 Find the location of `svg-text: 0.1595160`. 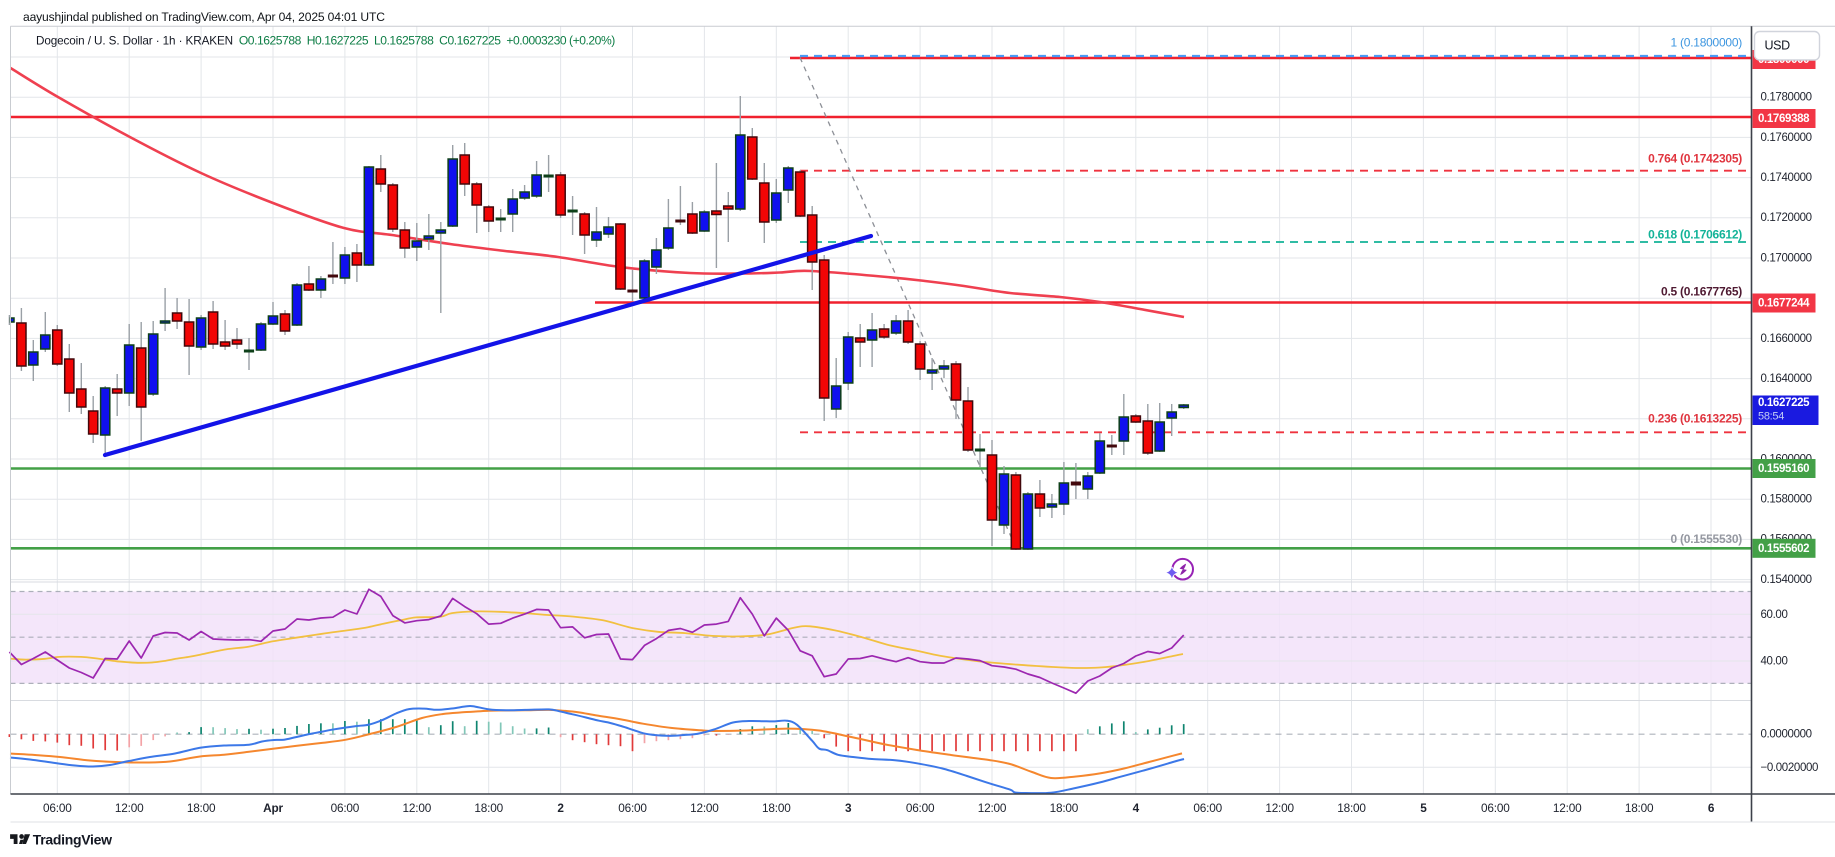

svg-text: 0.1595160 is located at coordinates (1783, 469).